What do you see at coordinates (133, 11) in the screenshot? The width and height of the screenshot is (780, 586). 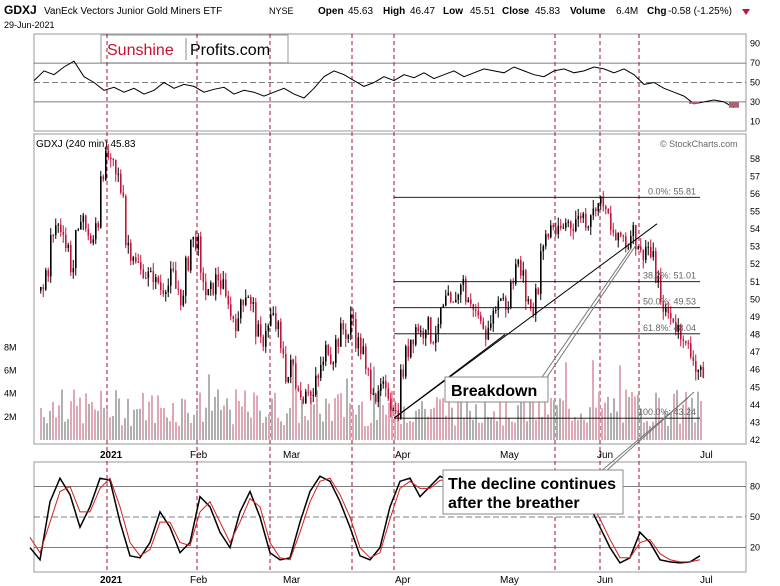 I see `etf-name: VanEck Vectors Junior Gold Miners ETF` at bounding box center [133, 11].